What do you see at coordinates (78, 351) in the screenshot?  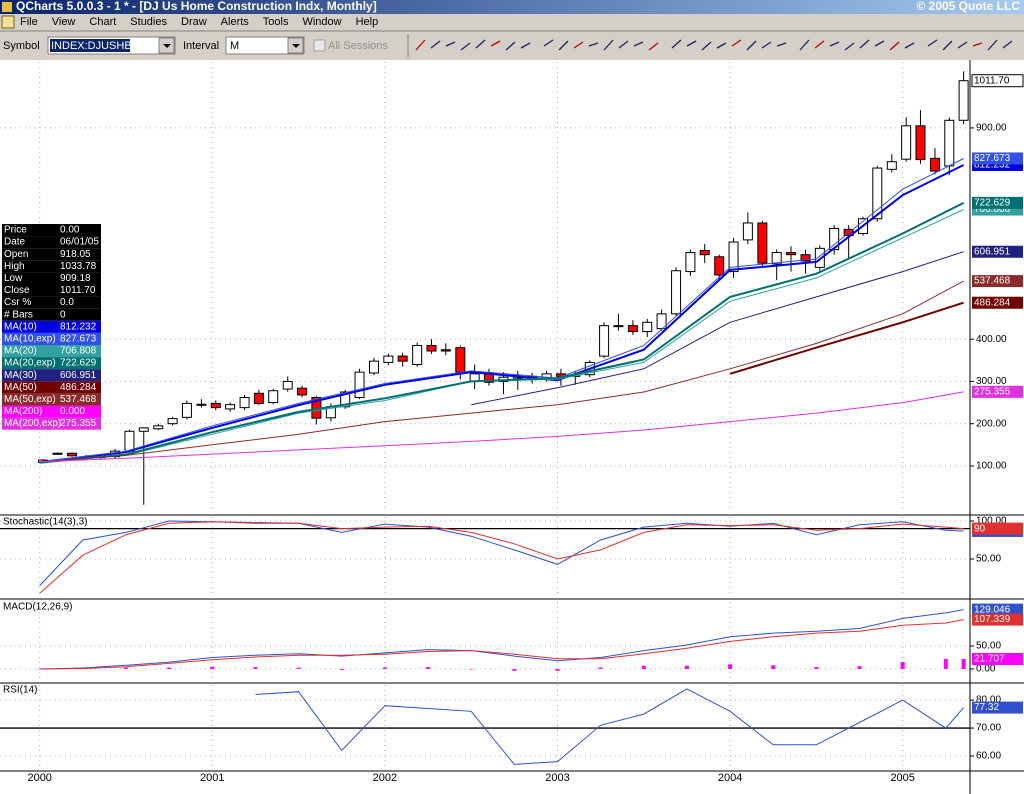 I see `data-window-value: 706.808` at bounding box center [78, 351].